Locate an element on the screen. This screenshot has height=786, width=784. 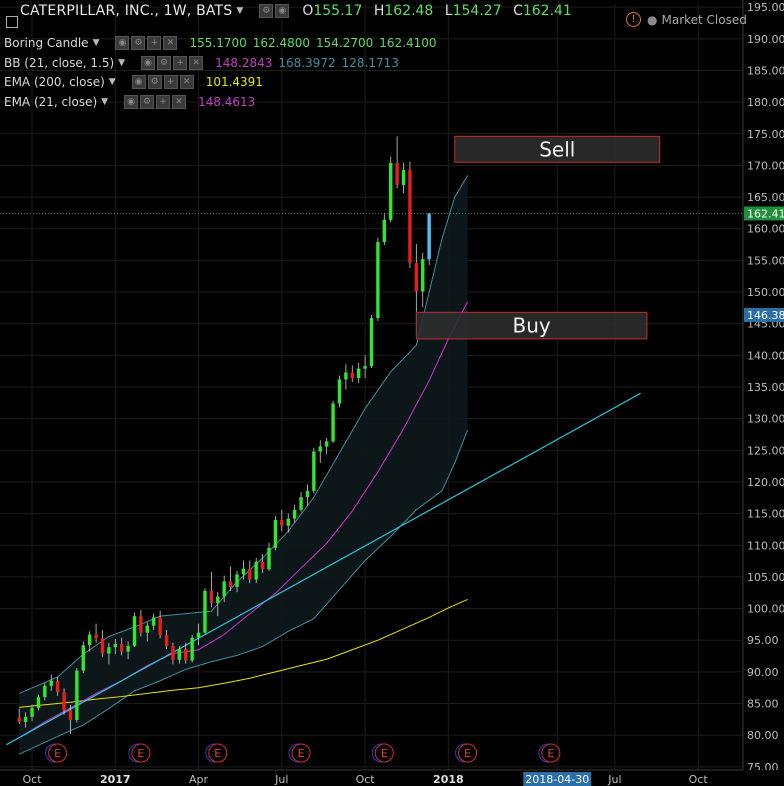
zone-box is located at coordinates (531, 325).